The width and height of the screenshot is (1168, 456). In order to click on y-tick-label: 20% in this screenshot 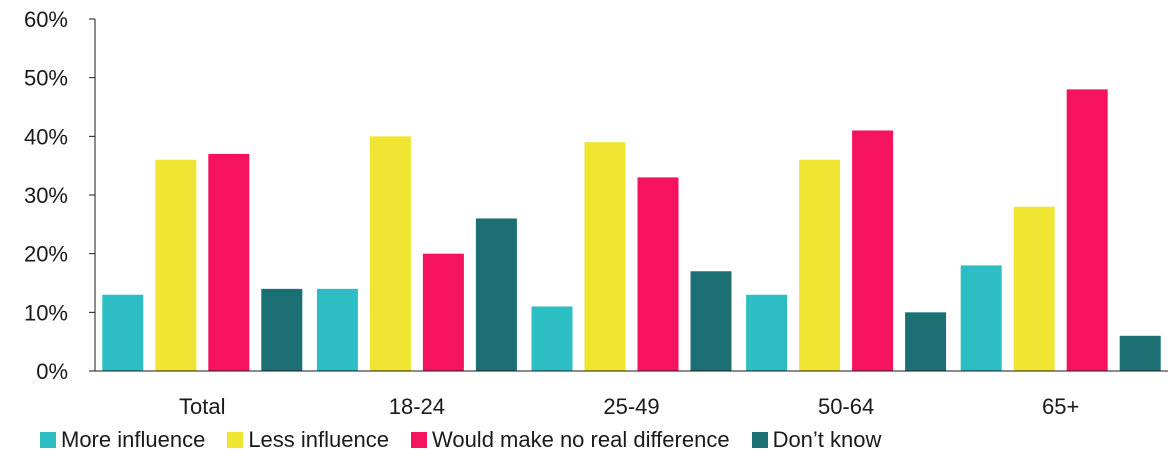, I will do `click(46, 254)`.